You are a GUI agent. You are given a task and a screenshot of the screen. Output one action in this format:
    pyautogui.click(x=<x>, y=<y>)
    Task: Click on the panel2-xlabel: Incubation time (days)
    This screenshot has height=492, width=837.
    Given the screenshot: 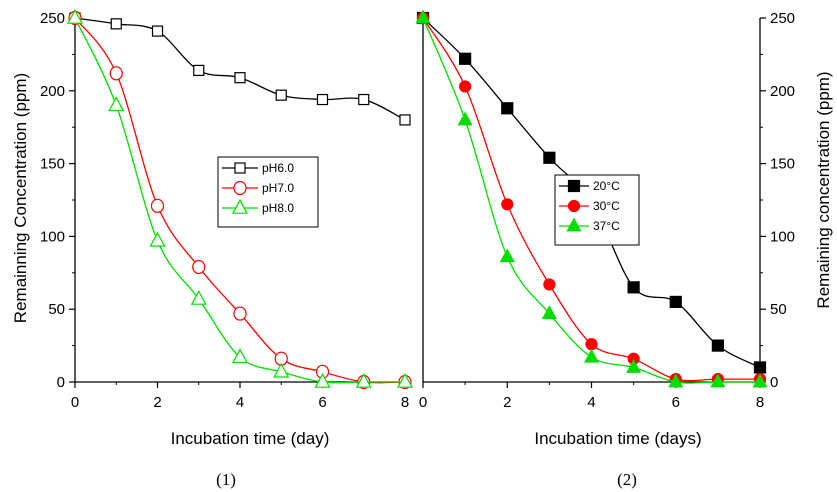 What is the action you would take?
    pyautogui.click(x=617, y=438)
    